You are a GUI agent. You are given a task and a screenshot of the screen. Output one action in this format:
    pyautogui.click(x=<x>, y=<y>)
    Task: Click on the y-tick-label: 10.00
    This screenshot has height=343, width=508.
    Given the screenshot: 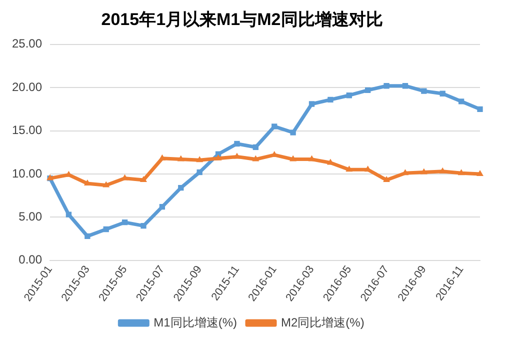 What is the action you would take?
    pyautogui.click(x=27, y=173)
    